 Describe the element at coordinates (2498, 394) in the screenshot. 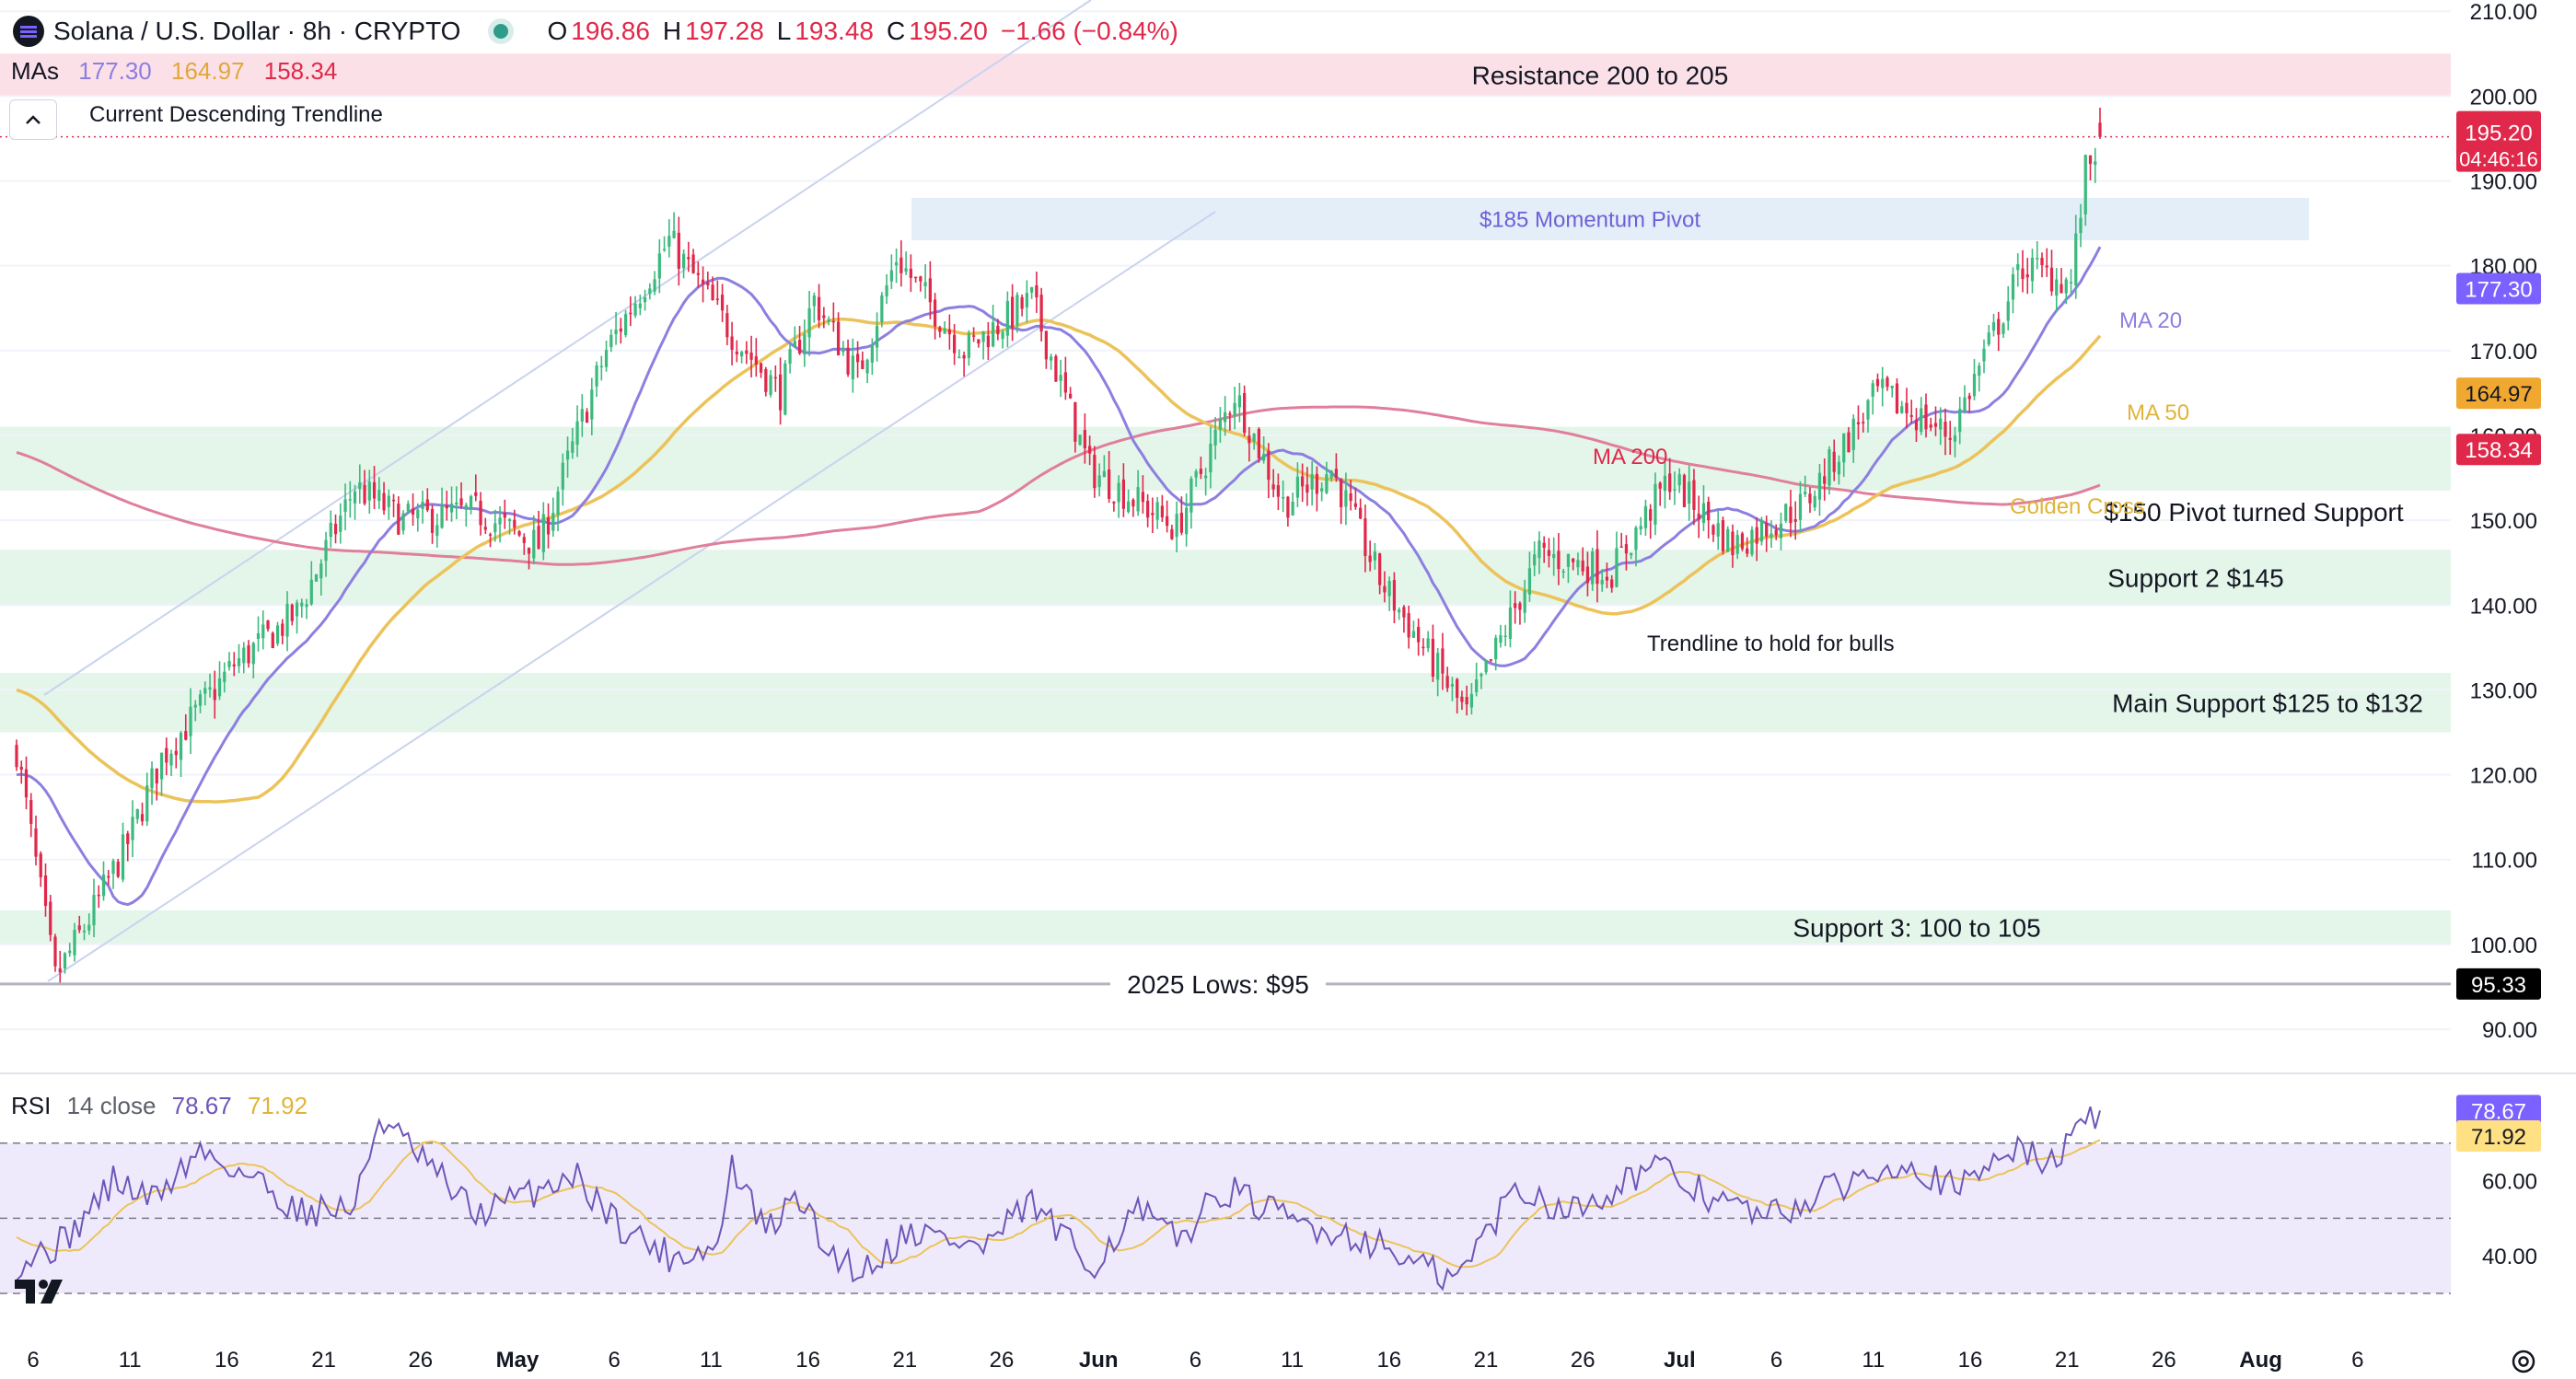

I see `ma50-axis-tag: 164.97` at that location.